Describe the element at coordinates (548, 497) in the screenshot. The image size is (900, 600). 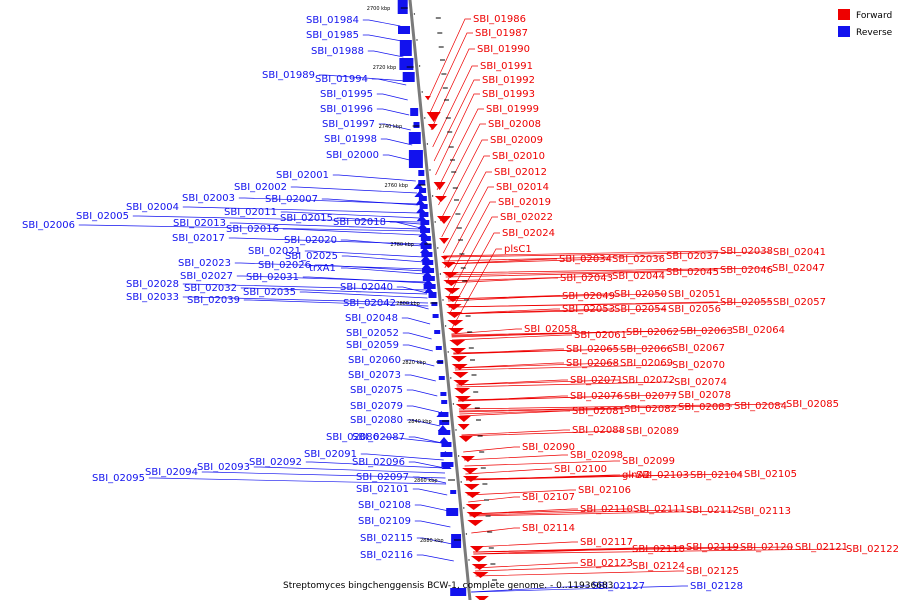
I see `forward-gene-label: SBI_02107` at that location.